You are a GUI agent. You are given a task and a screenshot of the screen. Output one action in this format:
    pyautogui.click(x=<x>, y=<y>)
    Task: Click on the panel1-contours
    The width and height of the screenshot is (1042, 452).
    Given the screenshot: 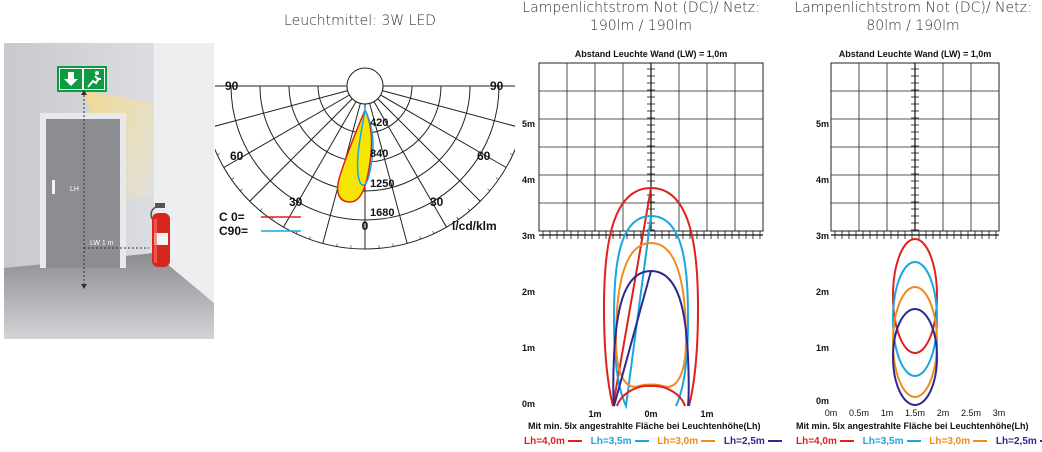 What is the action you would take?
    pyautogui.click(x=651, y=298)
    